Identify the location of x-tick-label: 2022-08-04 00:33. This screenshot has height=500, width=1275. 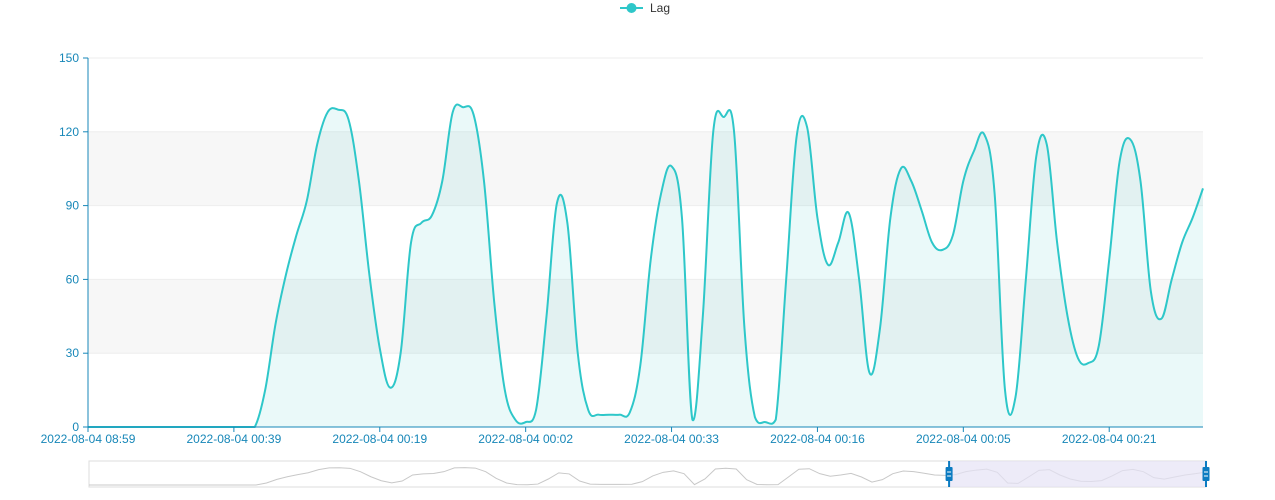
(671, 439).